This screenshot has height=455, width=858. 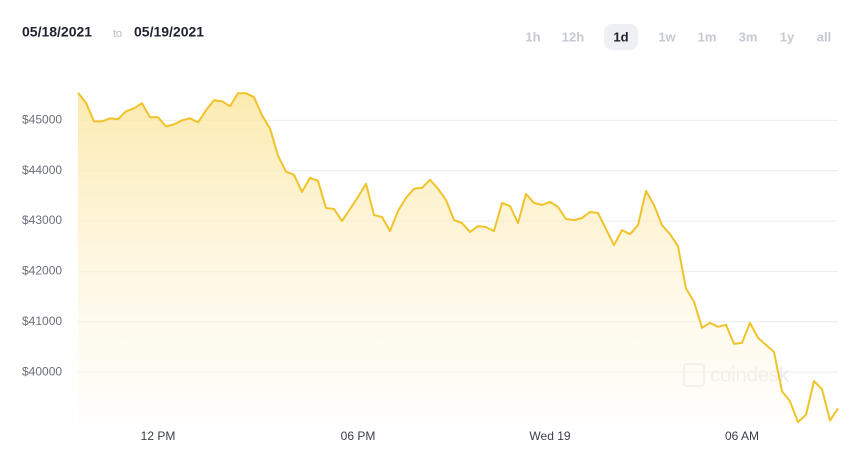 What do you see at coordinates (667, 36) in the screenshot?
I see `range-button: 1w` at bounding box center [667, 36].